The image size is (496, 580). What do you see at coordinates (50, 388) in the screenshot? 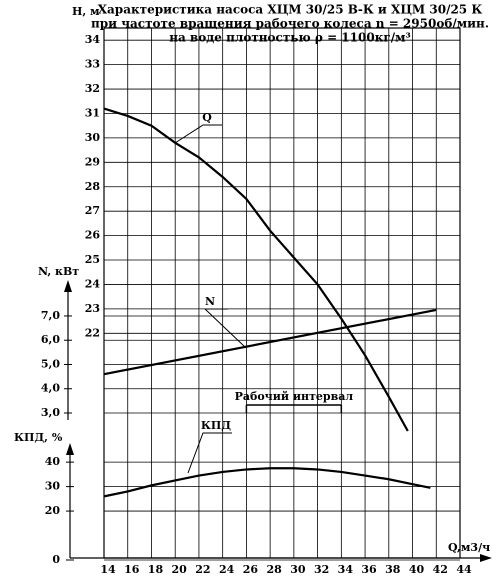
I see `y2-tick-label: 4,0` at bounding box center [50, 388].